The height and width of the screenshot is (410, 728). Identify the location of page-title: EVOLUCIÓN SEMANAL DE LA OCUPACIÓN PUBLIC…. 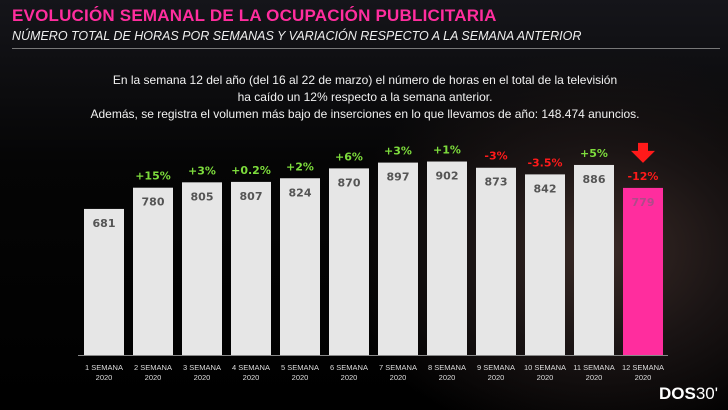
(254, 15).